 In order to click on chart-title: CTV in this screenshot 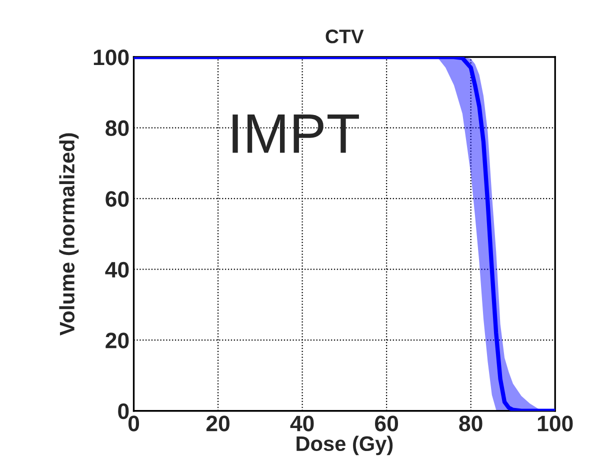, I will do `click(345, 37)`.